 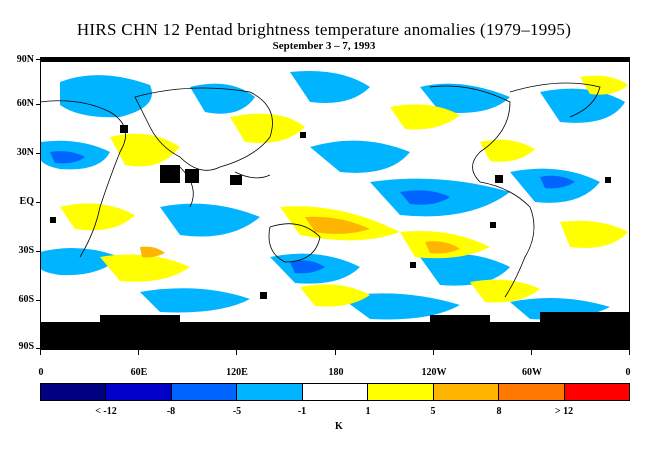 I want to click on colorbar-label-lt-12: < -12, so click(x=106, y=411).